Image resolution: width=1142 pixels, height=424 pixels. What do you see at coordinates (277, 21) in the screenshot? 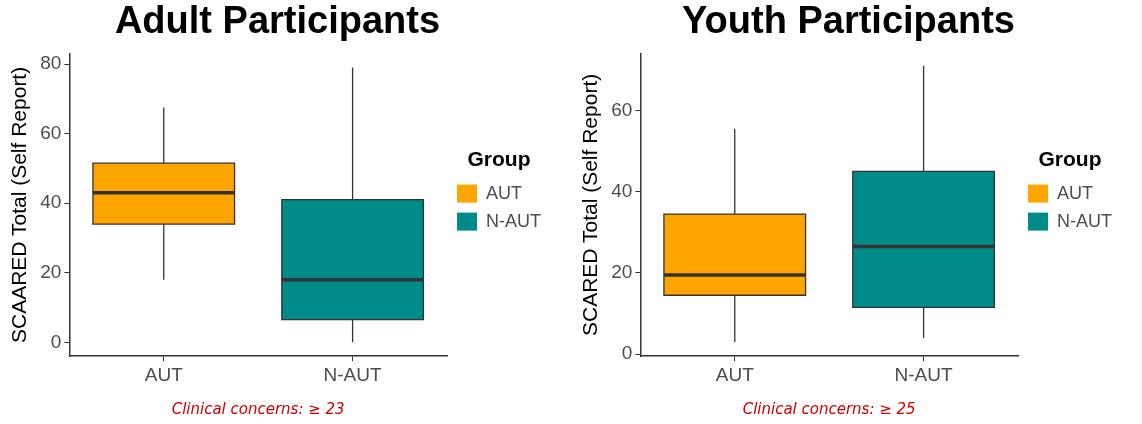
I see `chart-title: Adult Participants` at bounding box center [277, 21].